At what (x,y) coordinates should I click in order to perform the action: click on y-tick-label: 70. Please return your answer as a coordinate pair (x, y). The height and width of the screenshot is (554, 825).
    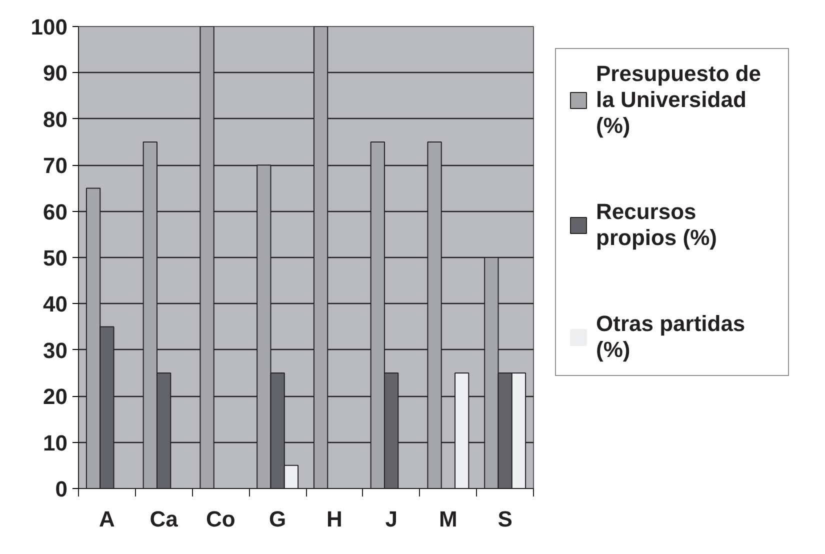
    Looking at the image, I should click on (55, 165).